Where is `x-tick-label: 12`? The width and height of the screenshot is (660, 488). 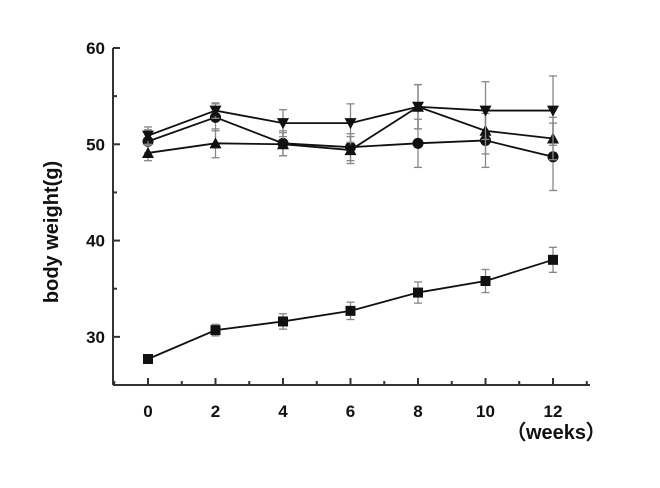
x-tick-label: 12 is located at coordinates (553, 411).